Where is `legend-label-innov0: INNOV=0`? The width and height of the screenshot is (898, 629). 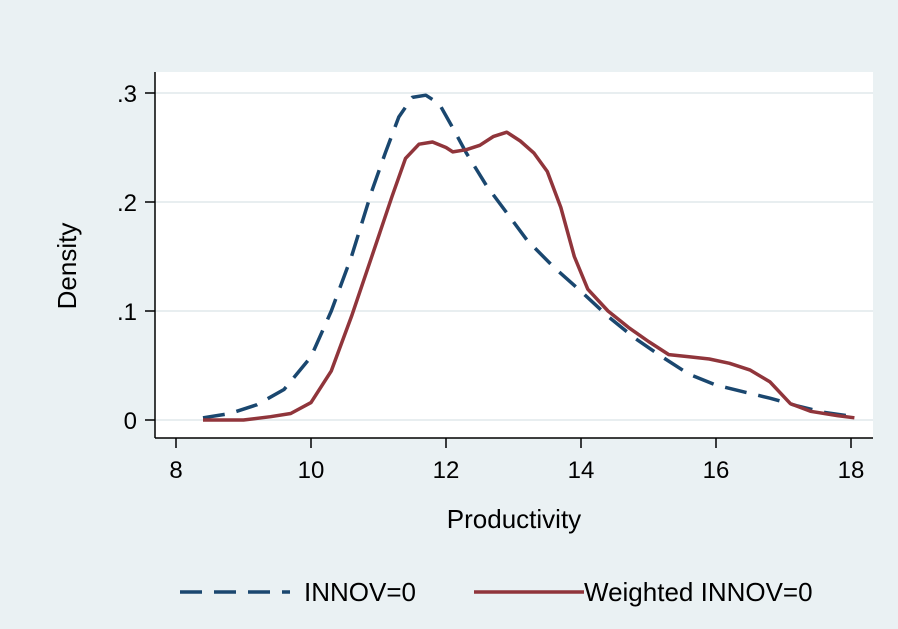
legend-label-innov0: INNOV=0 is located at coordinates (360, 592).